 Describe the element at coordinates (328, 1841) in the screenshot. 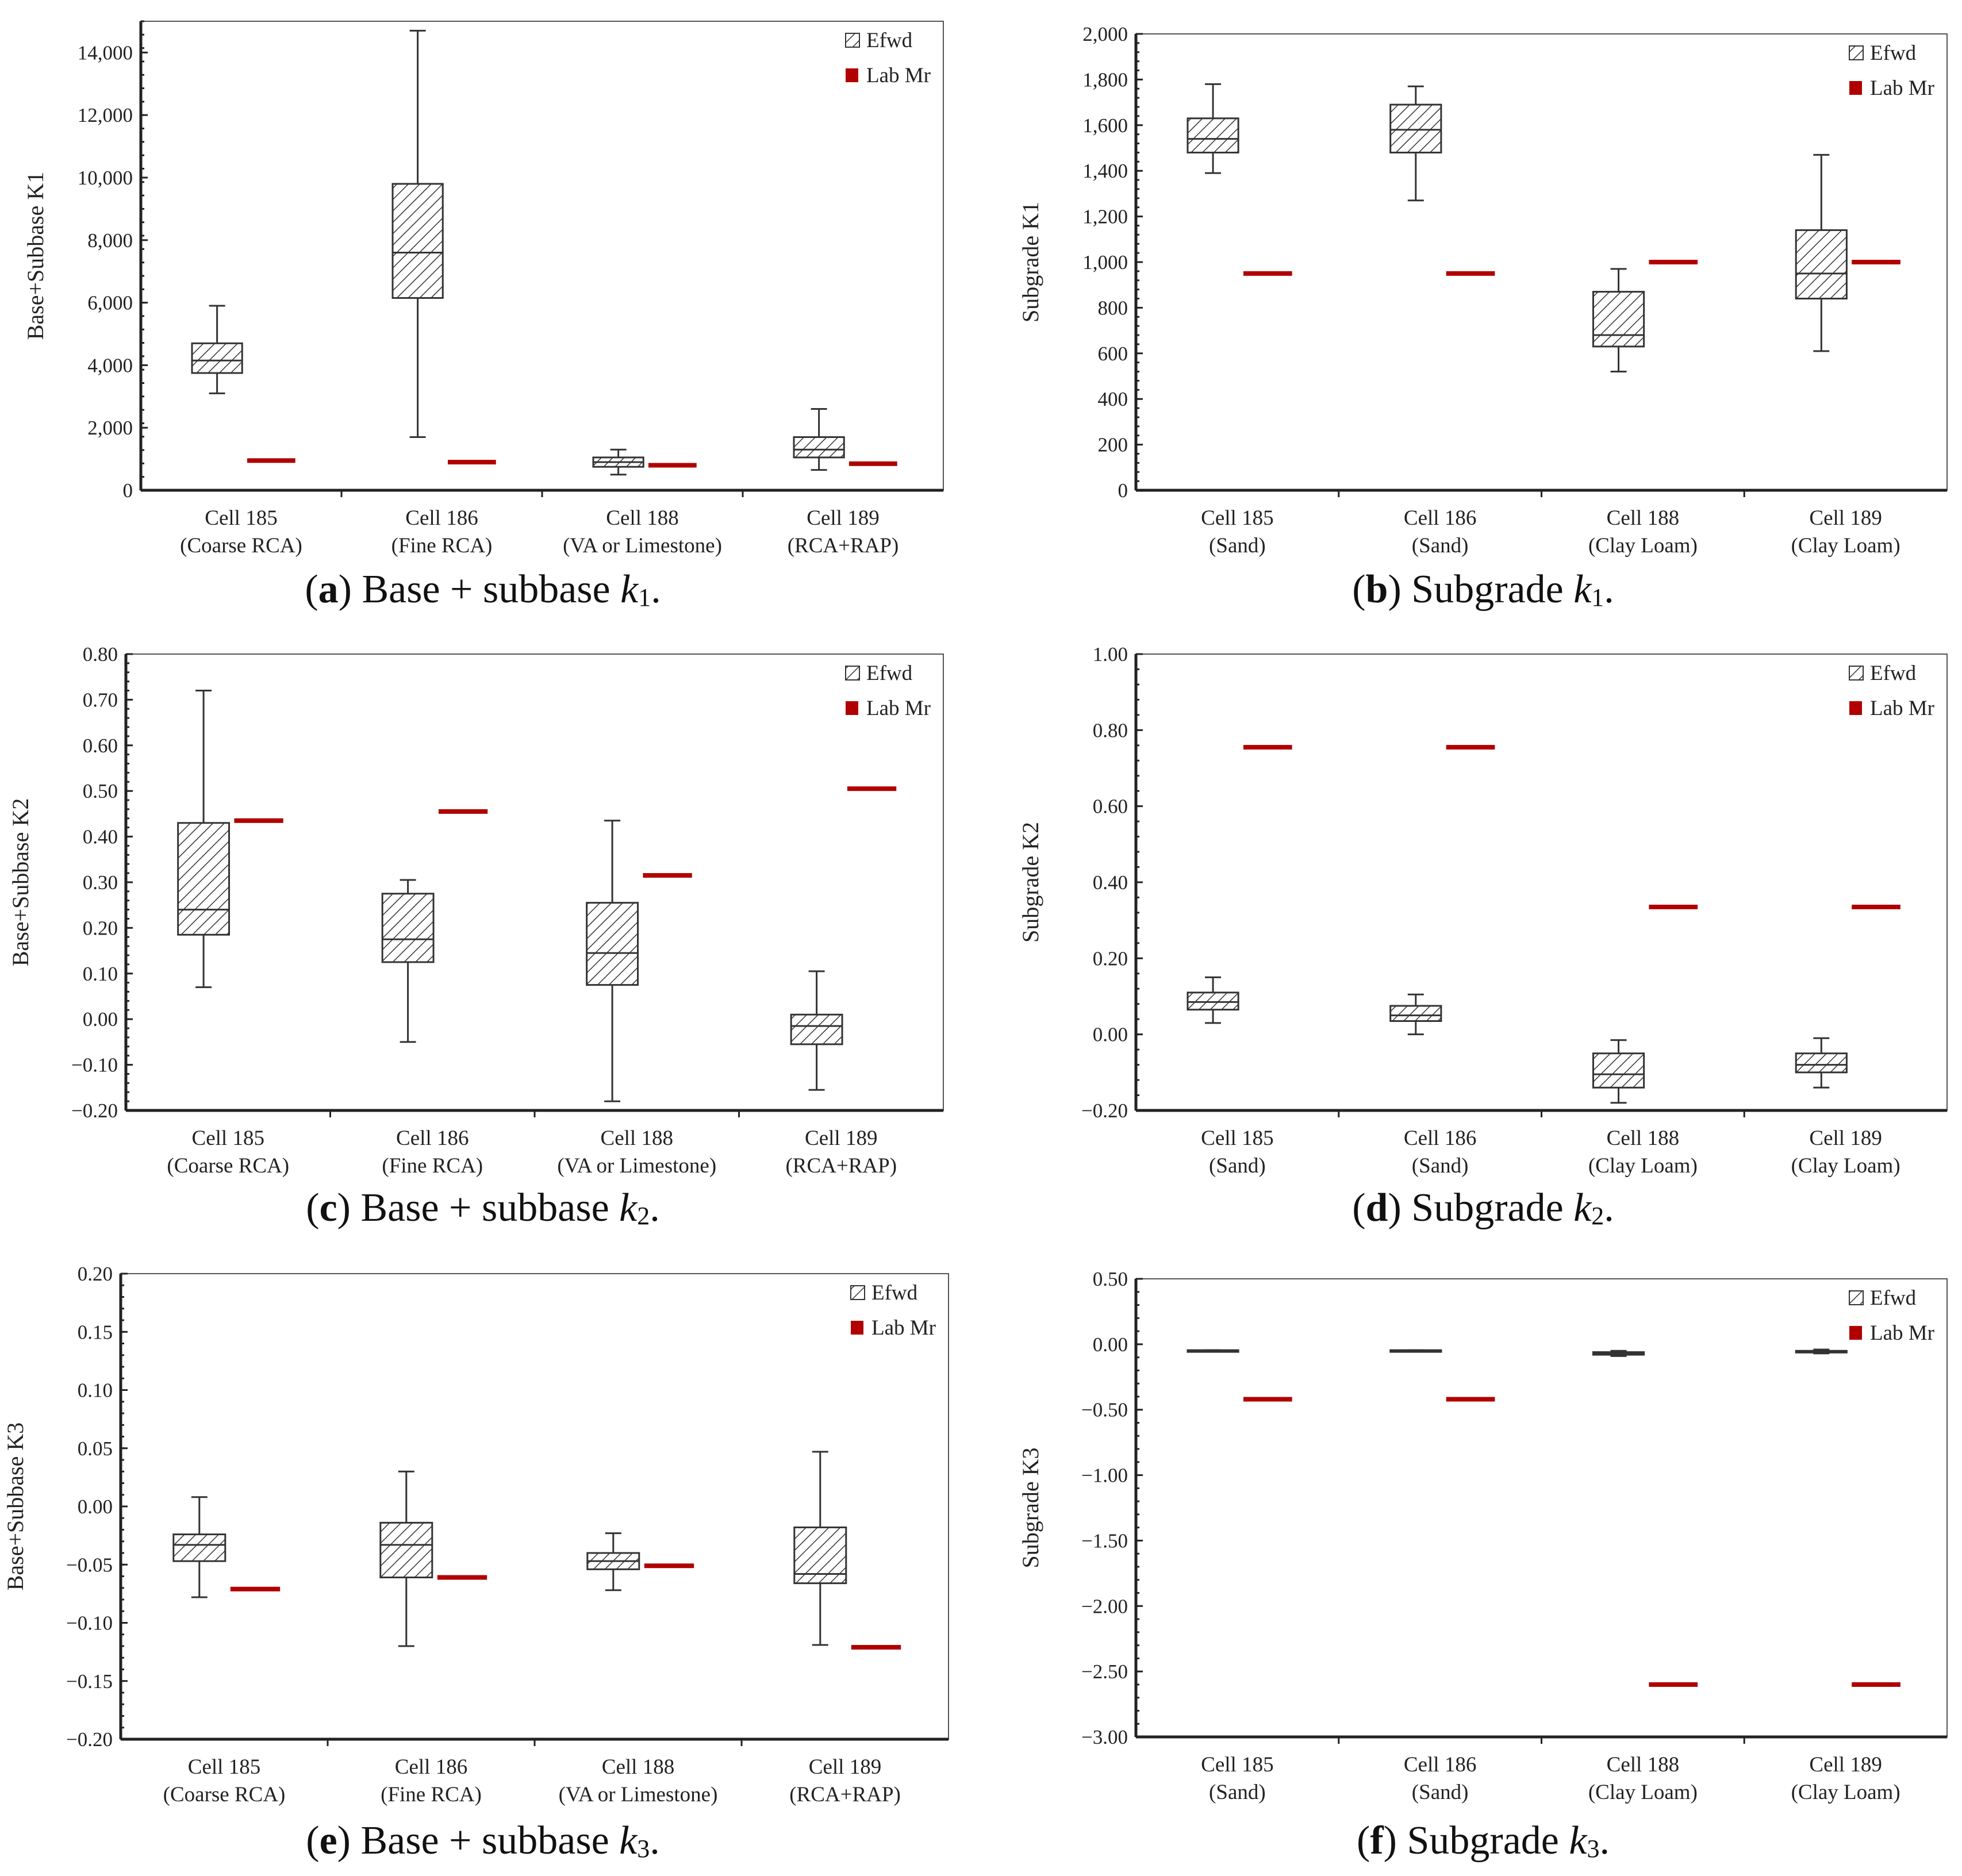

I see `caption-letter: e` at that location.